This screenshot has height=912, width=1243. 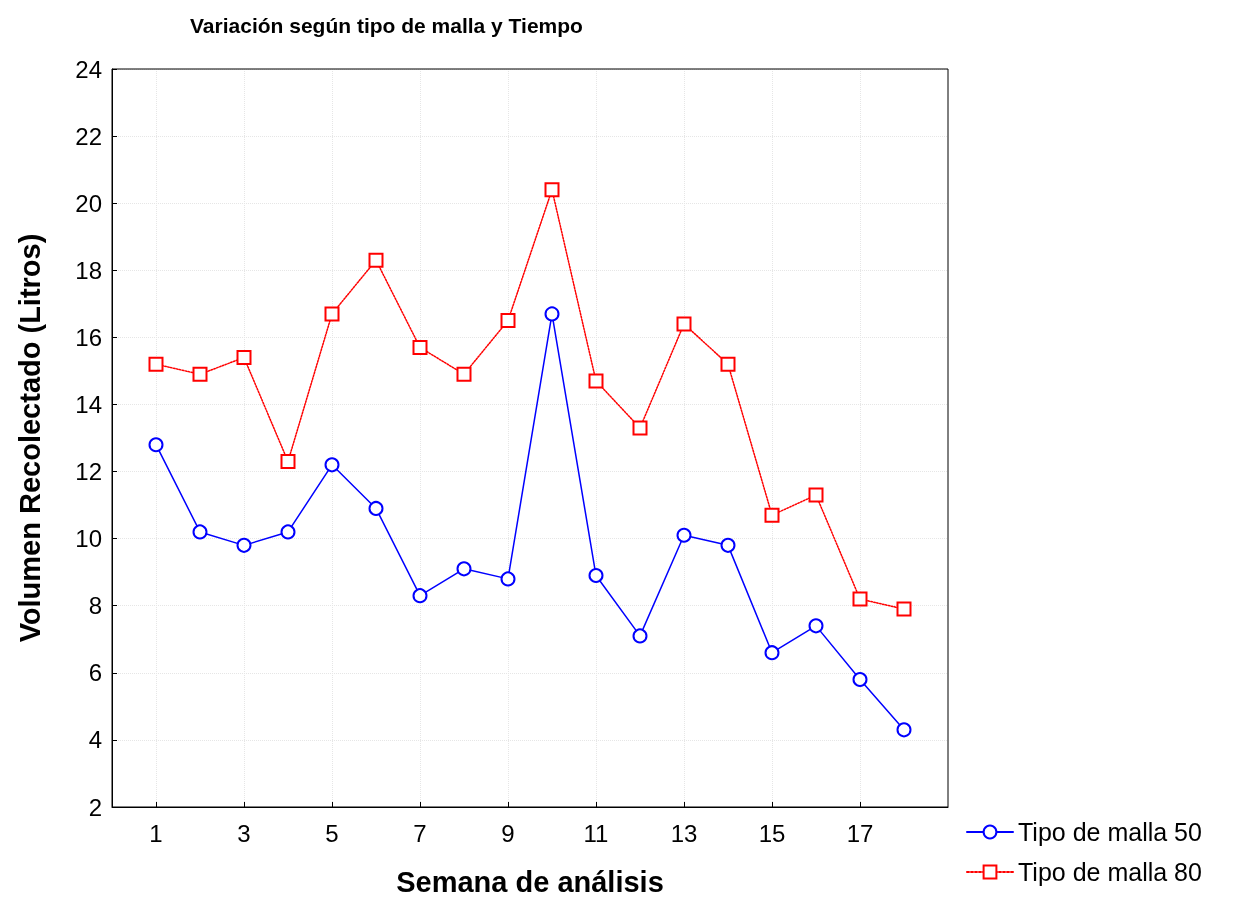 What do you see at coordinates (88, 136) in the screenshot?
I see `y-tick-label: 22` at bounding box center [88, 136].